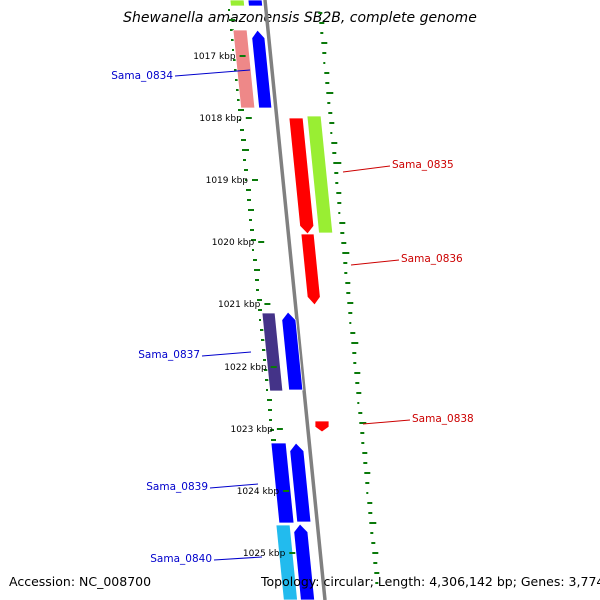 The width and height of the screenshot is (600, 600). Describe the element at coordinates (264, 554) in the screenshot. I see `ruler-label: 1025 kbp` at that location.